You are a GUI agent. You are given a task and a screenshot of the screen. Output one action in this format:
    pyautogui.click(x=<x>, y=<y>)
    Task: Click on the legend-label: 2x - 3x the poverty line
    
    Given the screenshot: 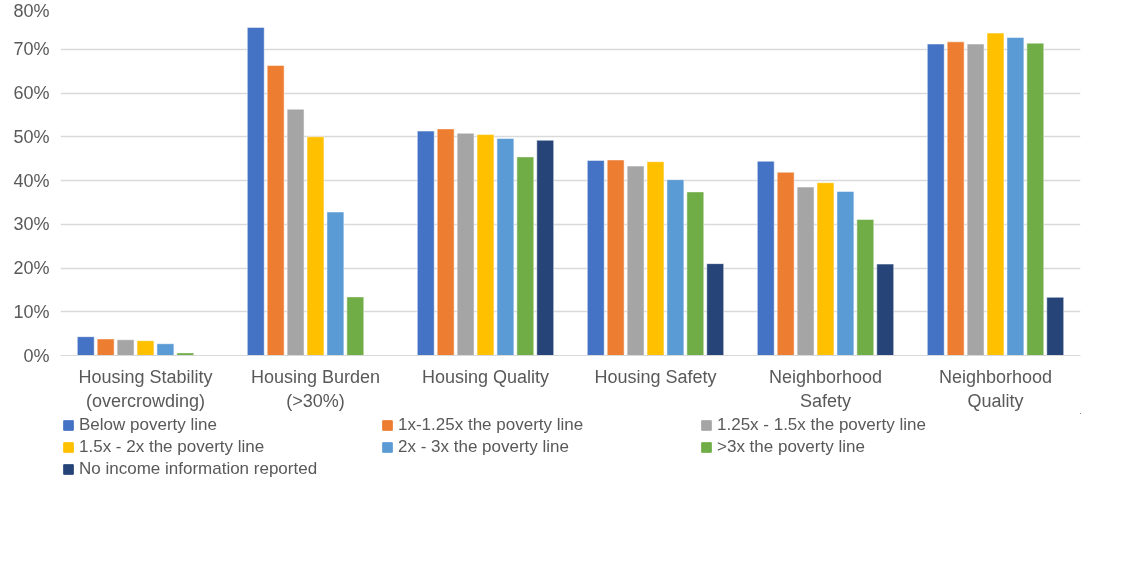 What is the action you would take?
    pyautogui.click(x=484, y=447)
    